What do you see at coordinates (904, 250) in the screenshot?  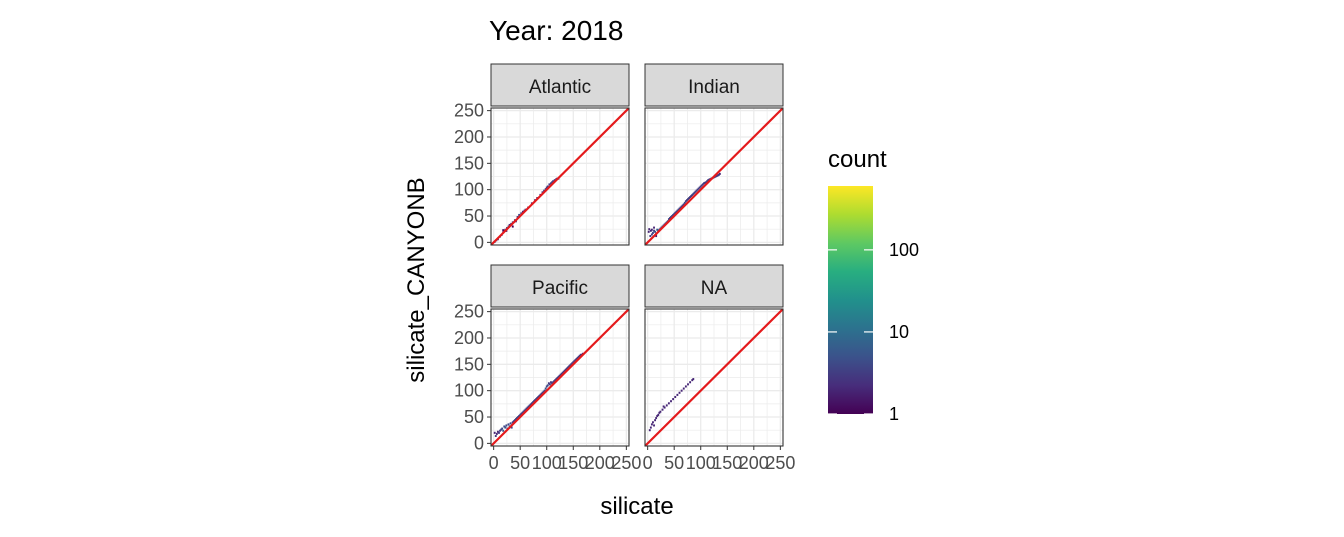 I see `legend-tick-label: 100` at bounding box center [904, 250].